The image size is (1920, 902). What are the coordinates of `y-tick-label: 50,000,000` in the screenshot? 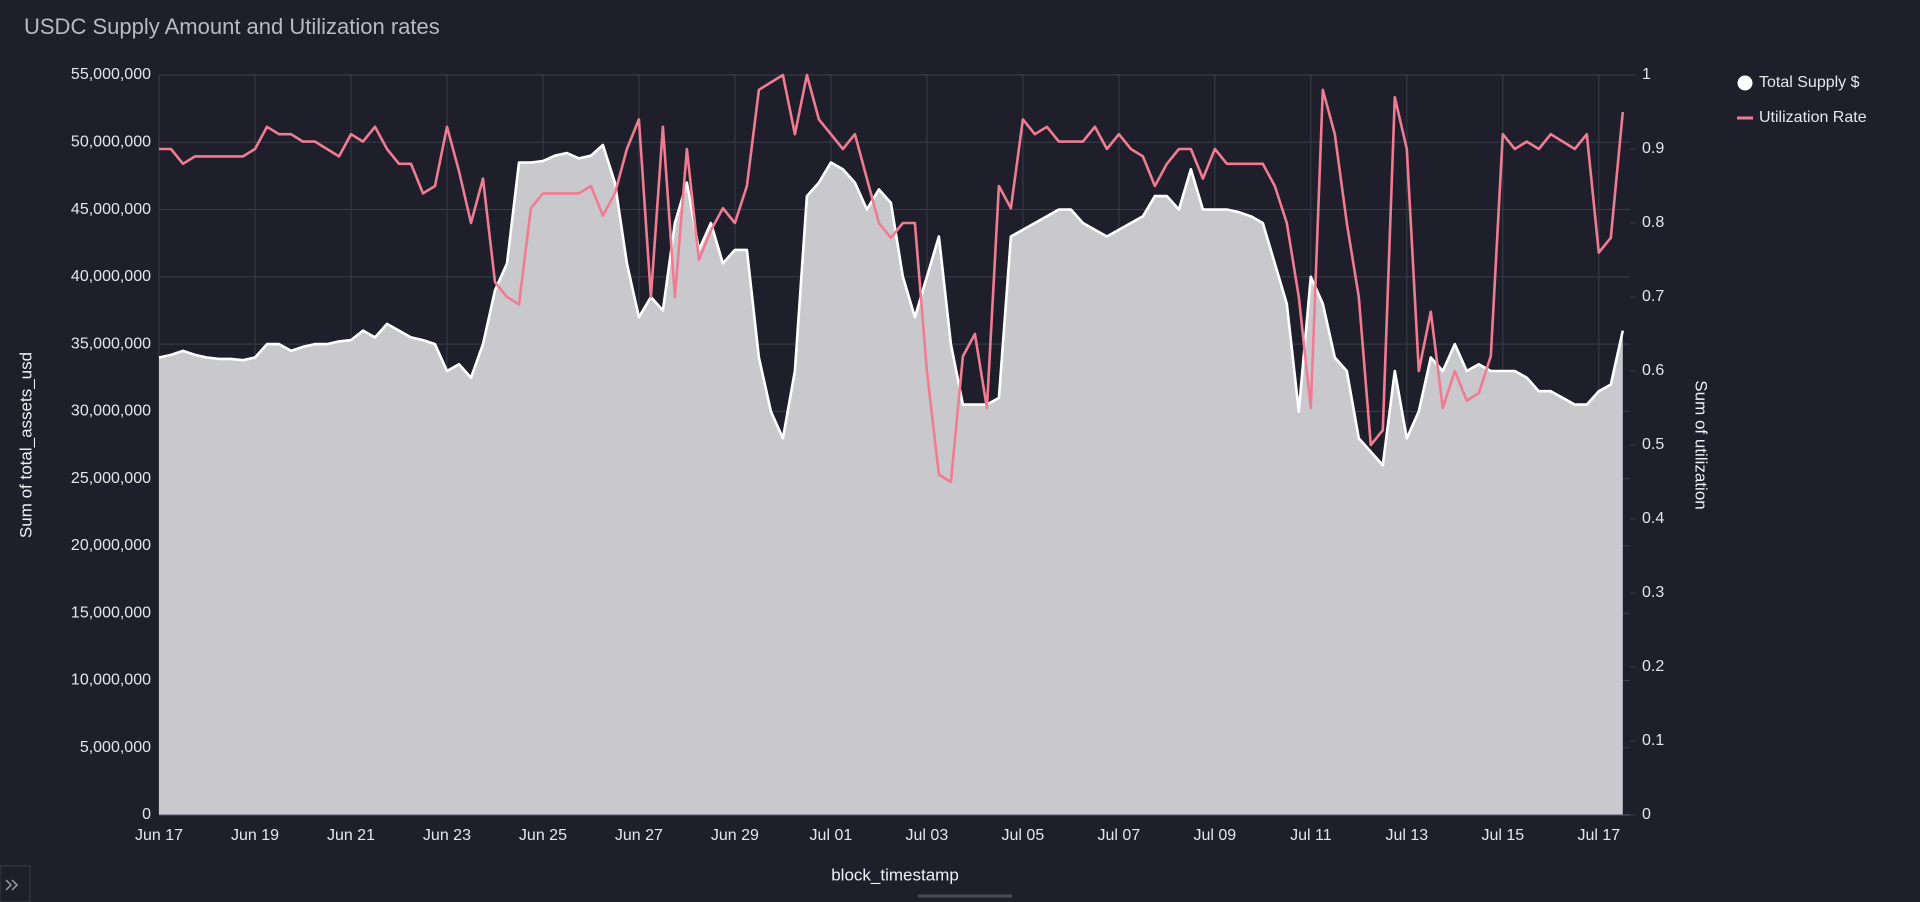 It's located at (111, 141).